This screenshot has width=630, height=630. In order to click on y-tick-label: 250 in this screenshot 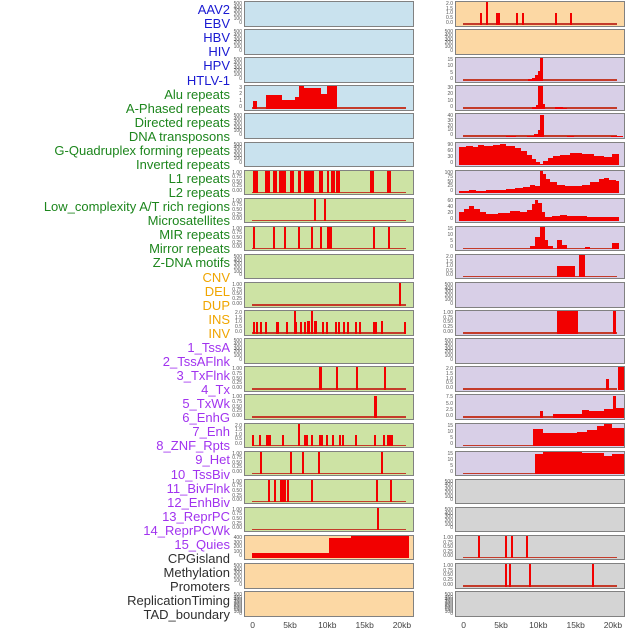, I will do `click(237, 605)`.